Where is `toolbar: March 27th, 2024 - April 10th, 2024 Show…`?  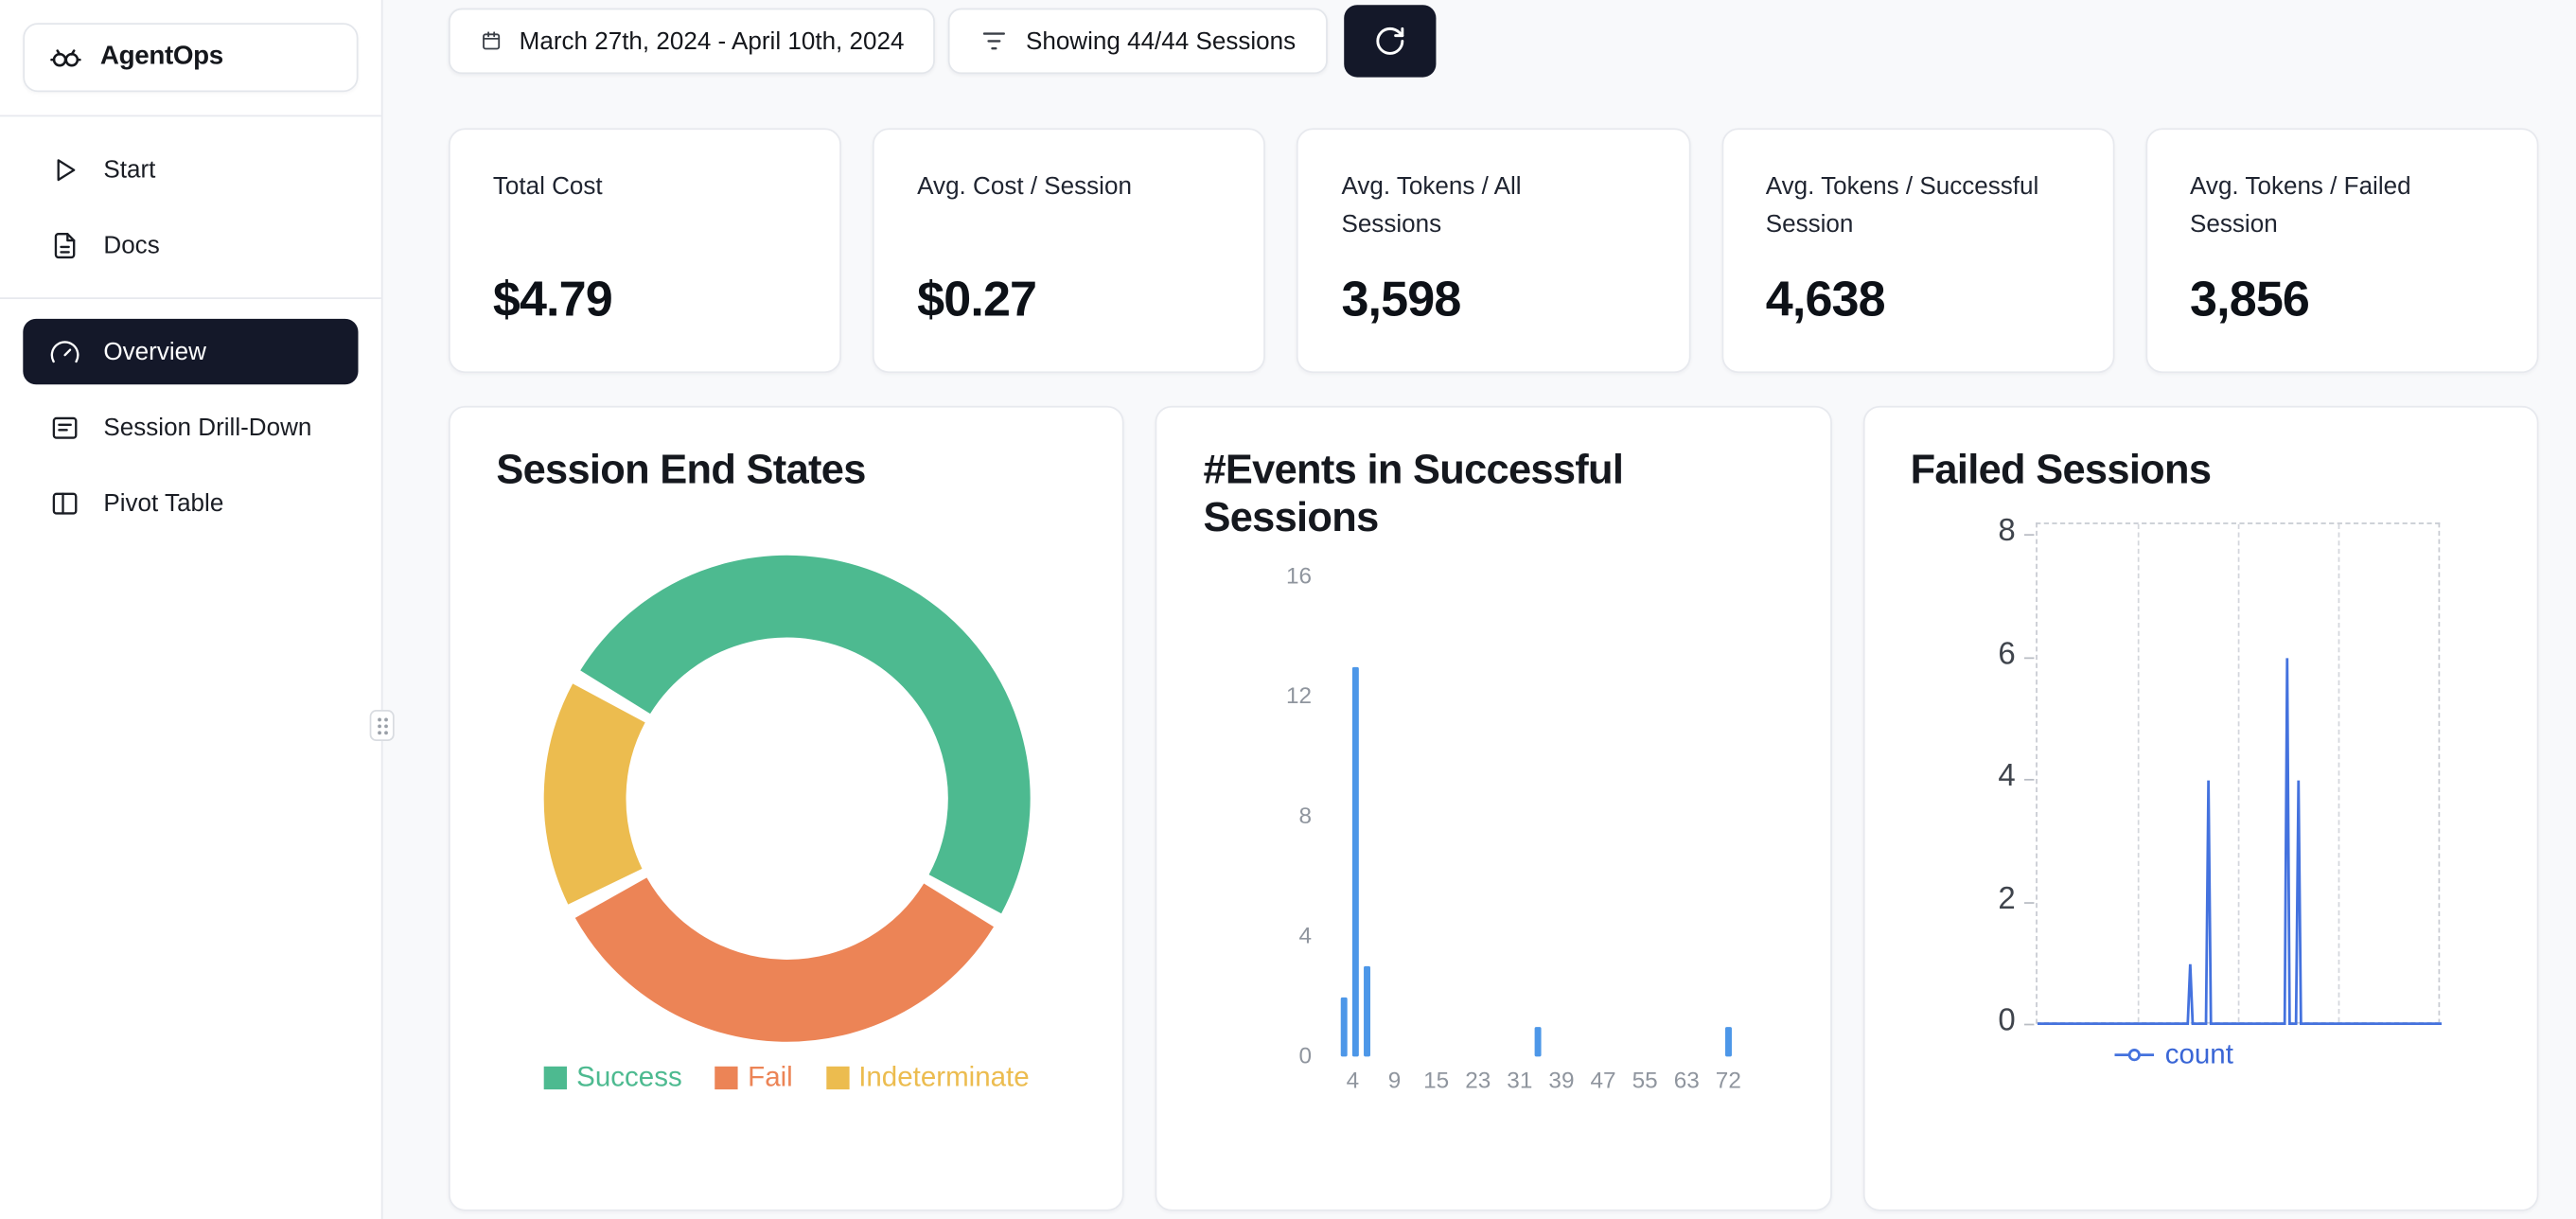 toolbar: March 27th, 2024 - April 10th, 2024 Show… is located at coordinates (1493, 41).